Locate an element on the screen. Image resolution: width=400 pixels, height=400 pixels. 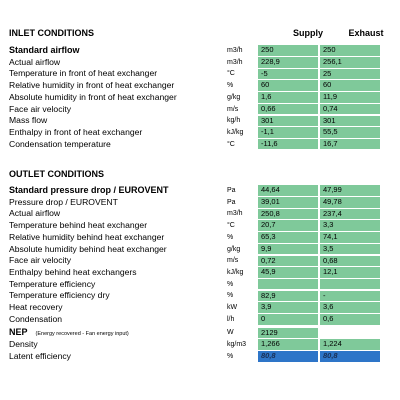
row-label: Condensation is located at coordinates (35, 319).